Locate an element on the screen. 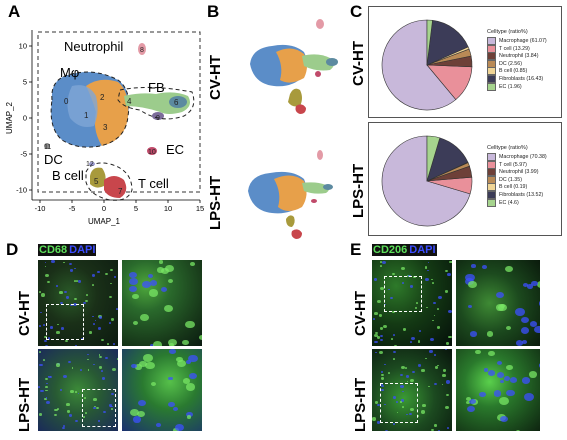  legend-label: Fibroblasts (16.43) is located at coordinates (521, 79).